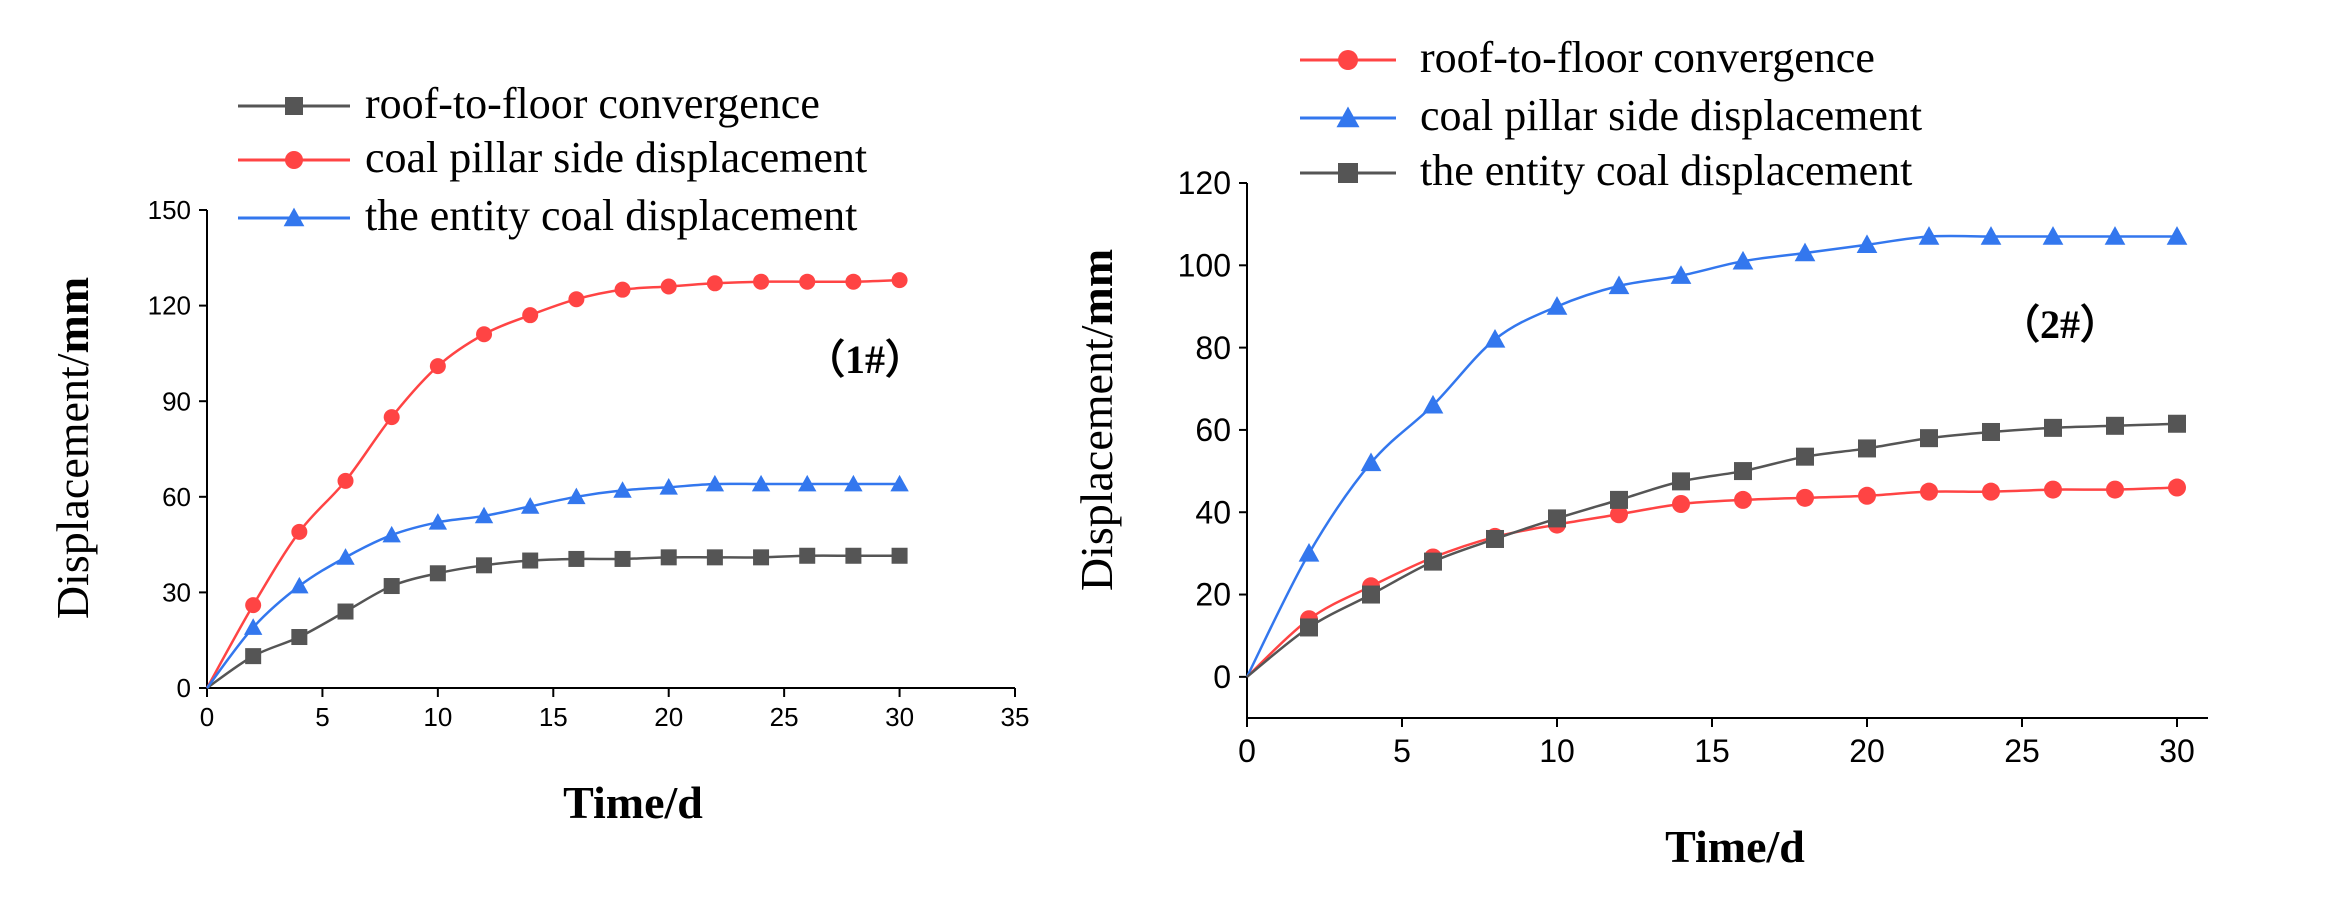  I want to click on panel-label: （2#）, so click(2060, 324).